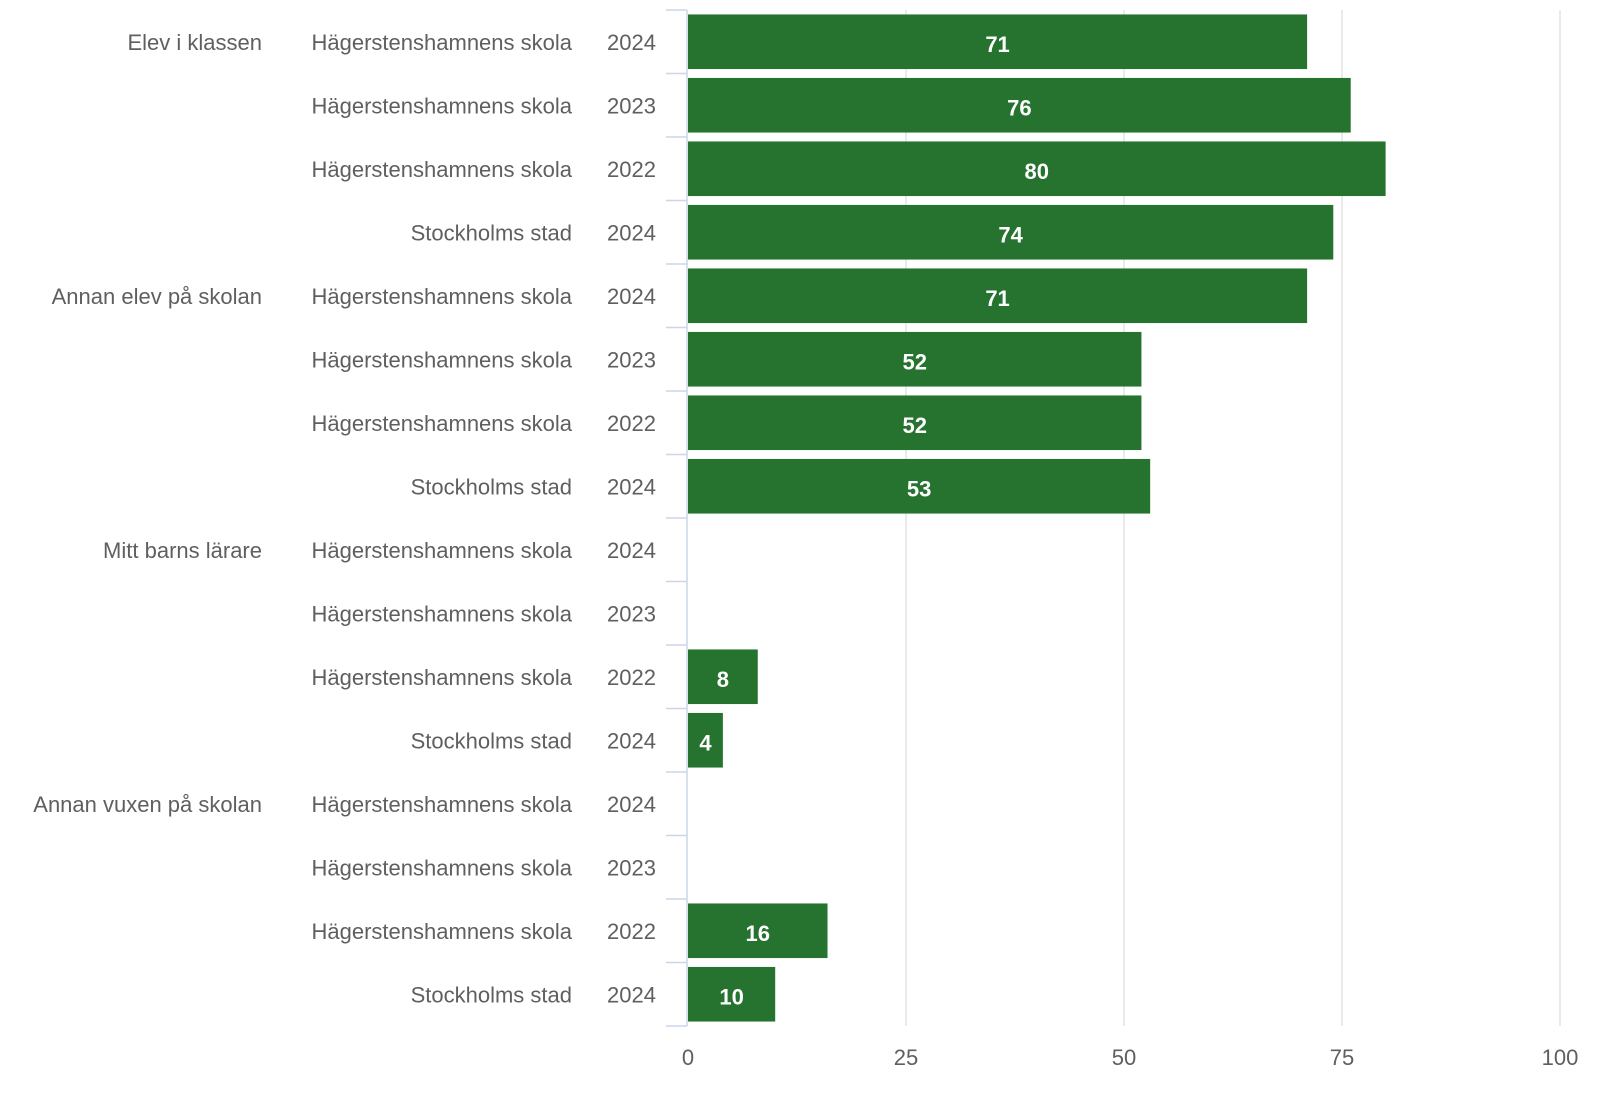 The height and width of the screenshot is (1099, 1617). Describe the element at coordinates (157, 296) in the screenshot. I see `group-label: Annan elev på skolan` at that location.